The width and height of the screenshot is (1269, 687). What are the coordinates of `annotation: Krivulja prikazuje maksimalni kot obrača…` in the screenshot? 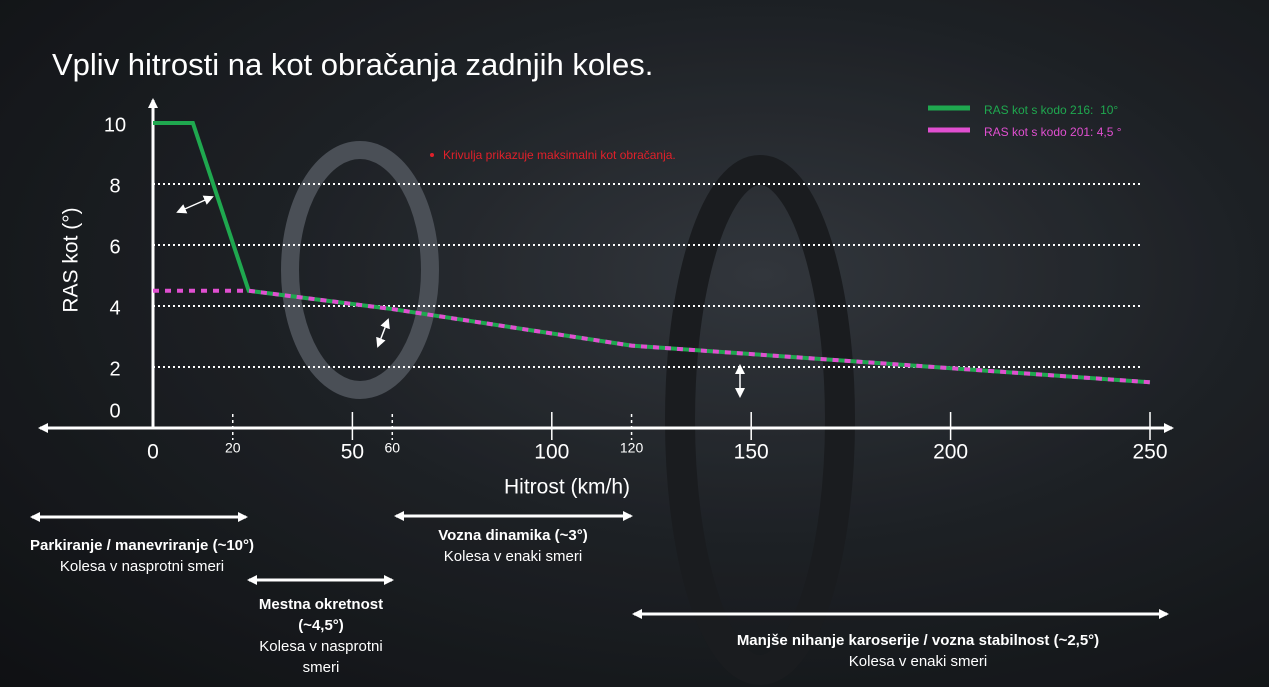 It's located at (559, 155).